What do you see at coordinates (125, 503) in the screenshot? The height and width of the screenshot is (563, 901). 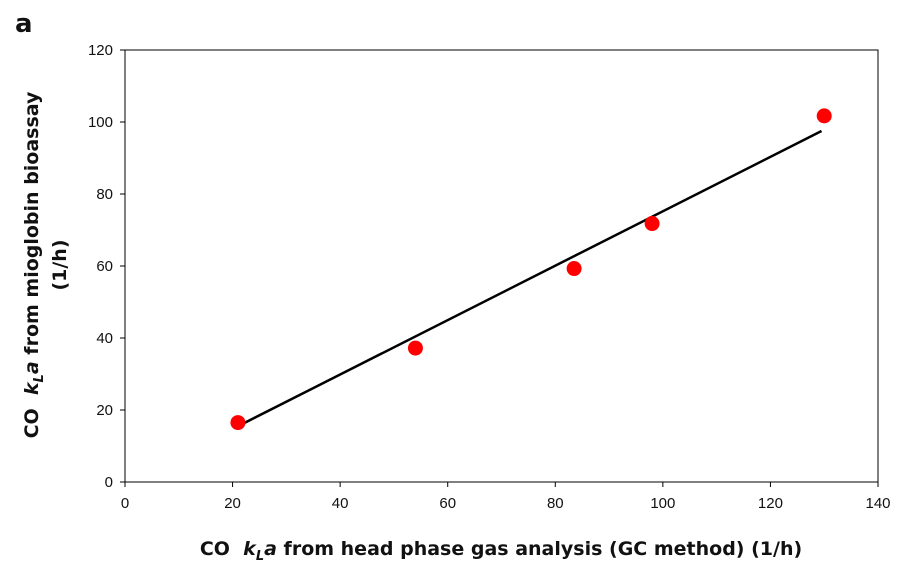 I see `x-tick-label: 0` at bounding box center [125, 503].